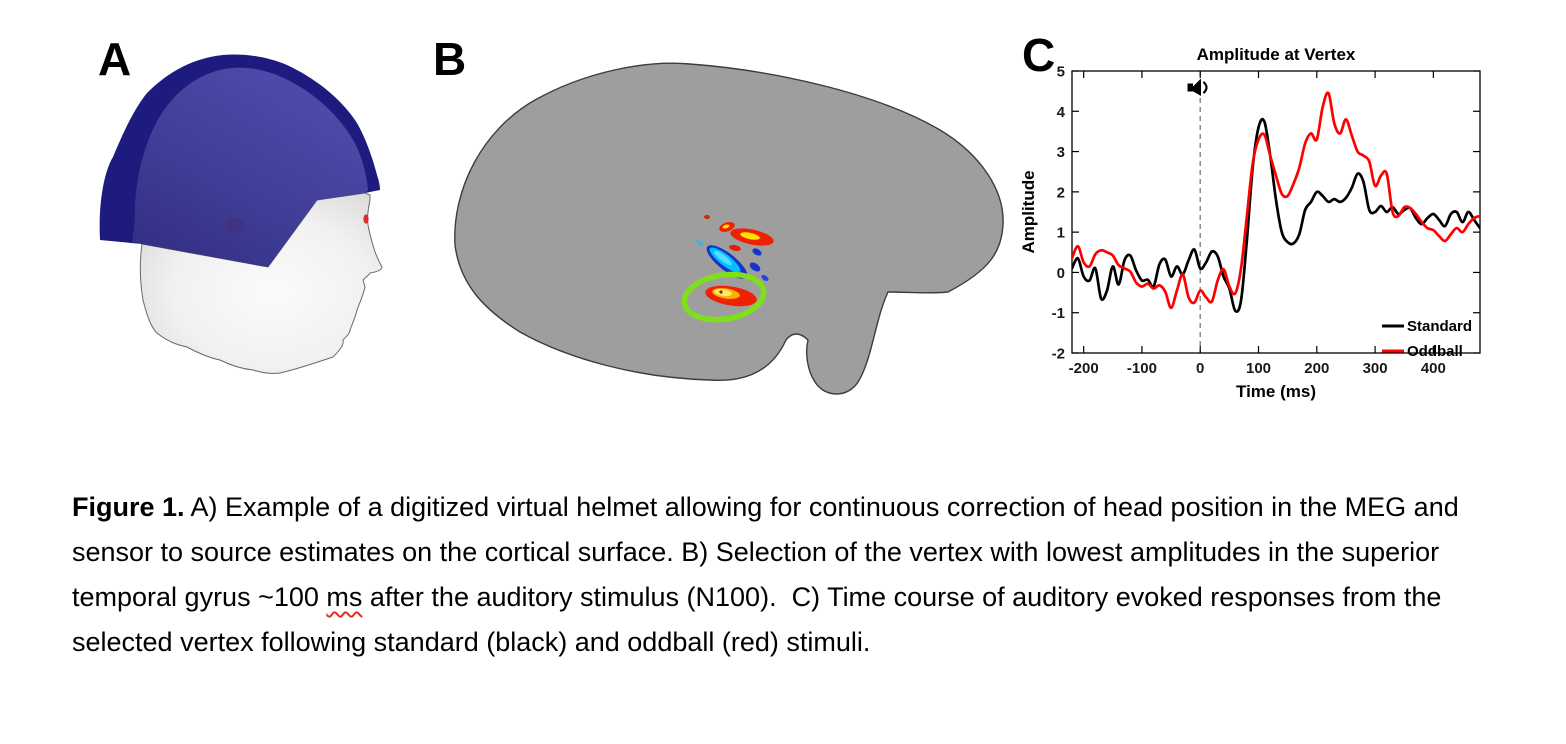 The image size is (1566, 744). I want to click on legend-label-oddball: Oddball, so click(1435, 351).